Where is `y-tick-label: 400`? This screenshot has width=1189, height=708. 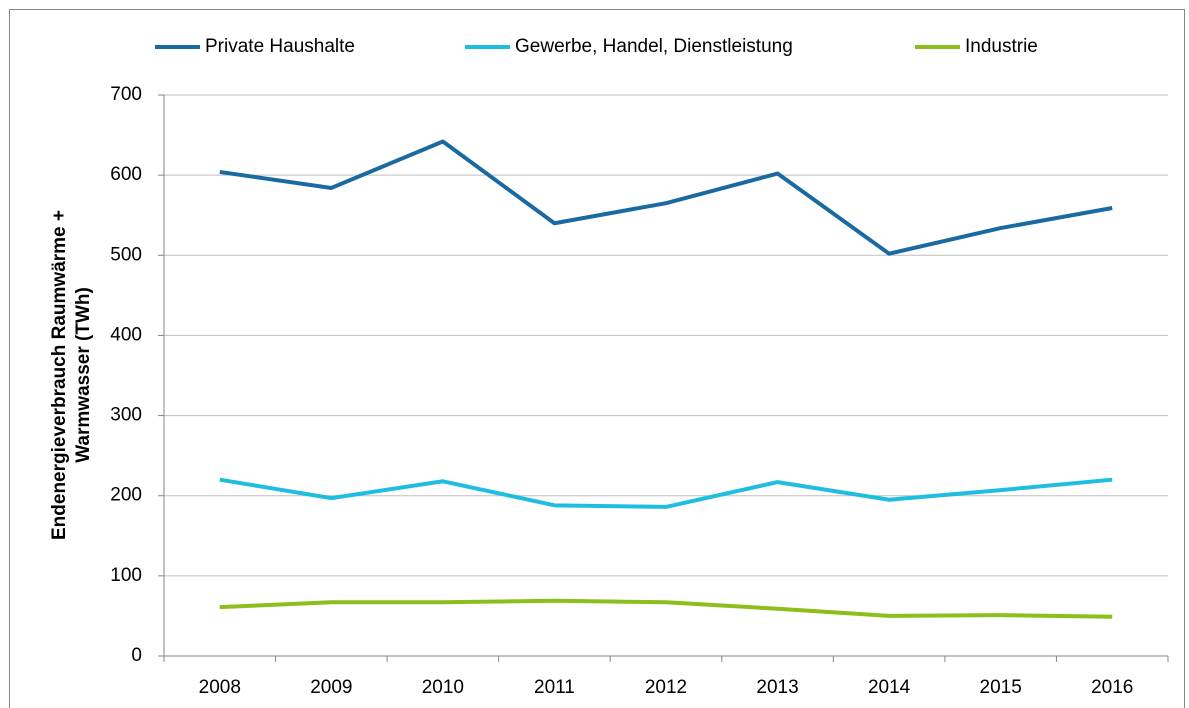
y-tick-label: 400 is located at coordinates (126, 334).